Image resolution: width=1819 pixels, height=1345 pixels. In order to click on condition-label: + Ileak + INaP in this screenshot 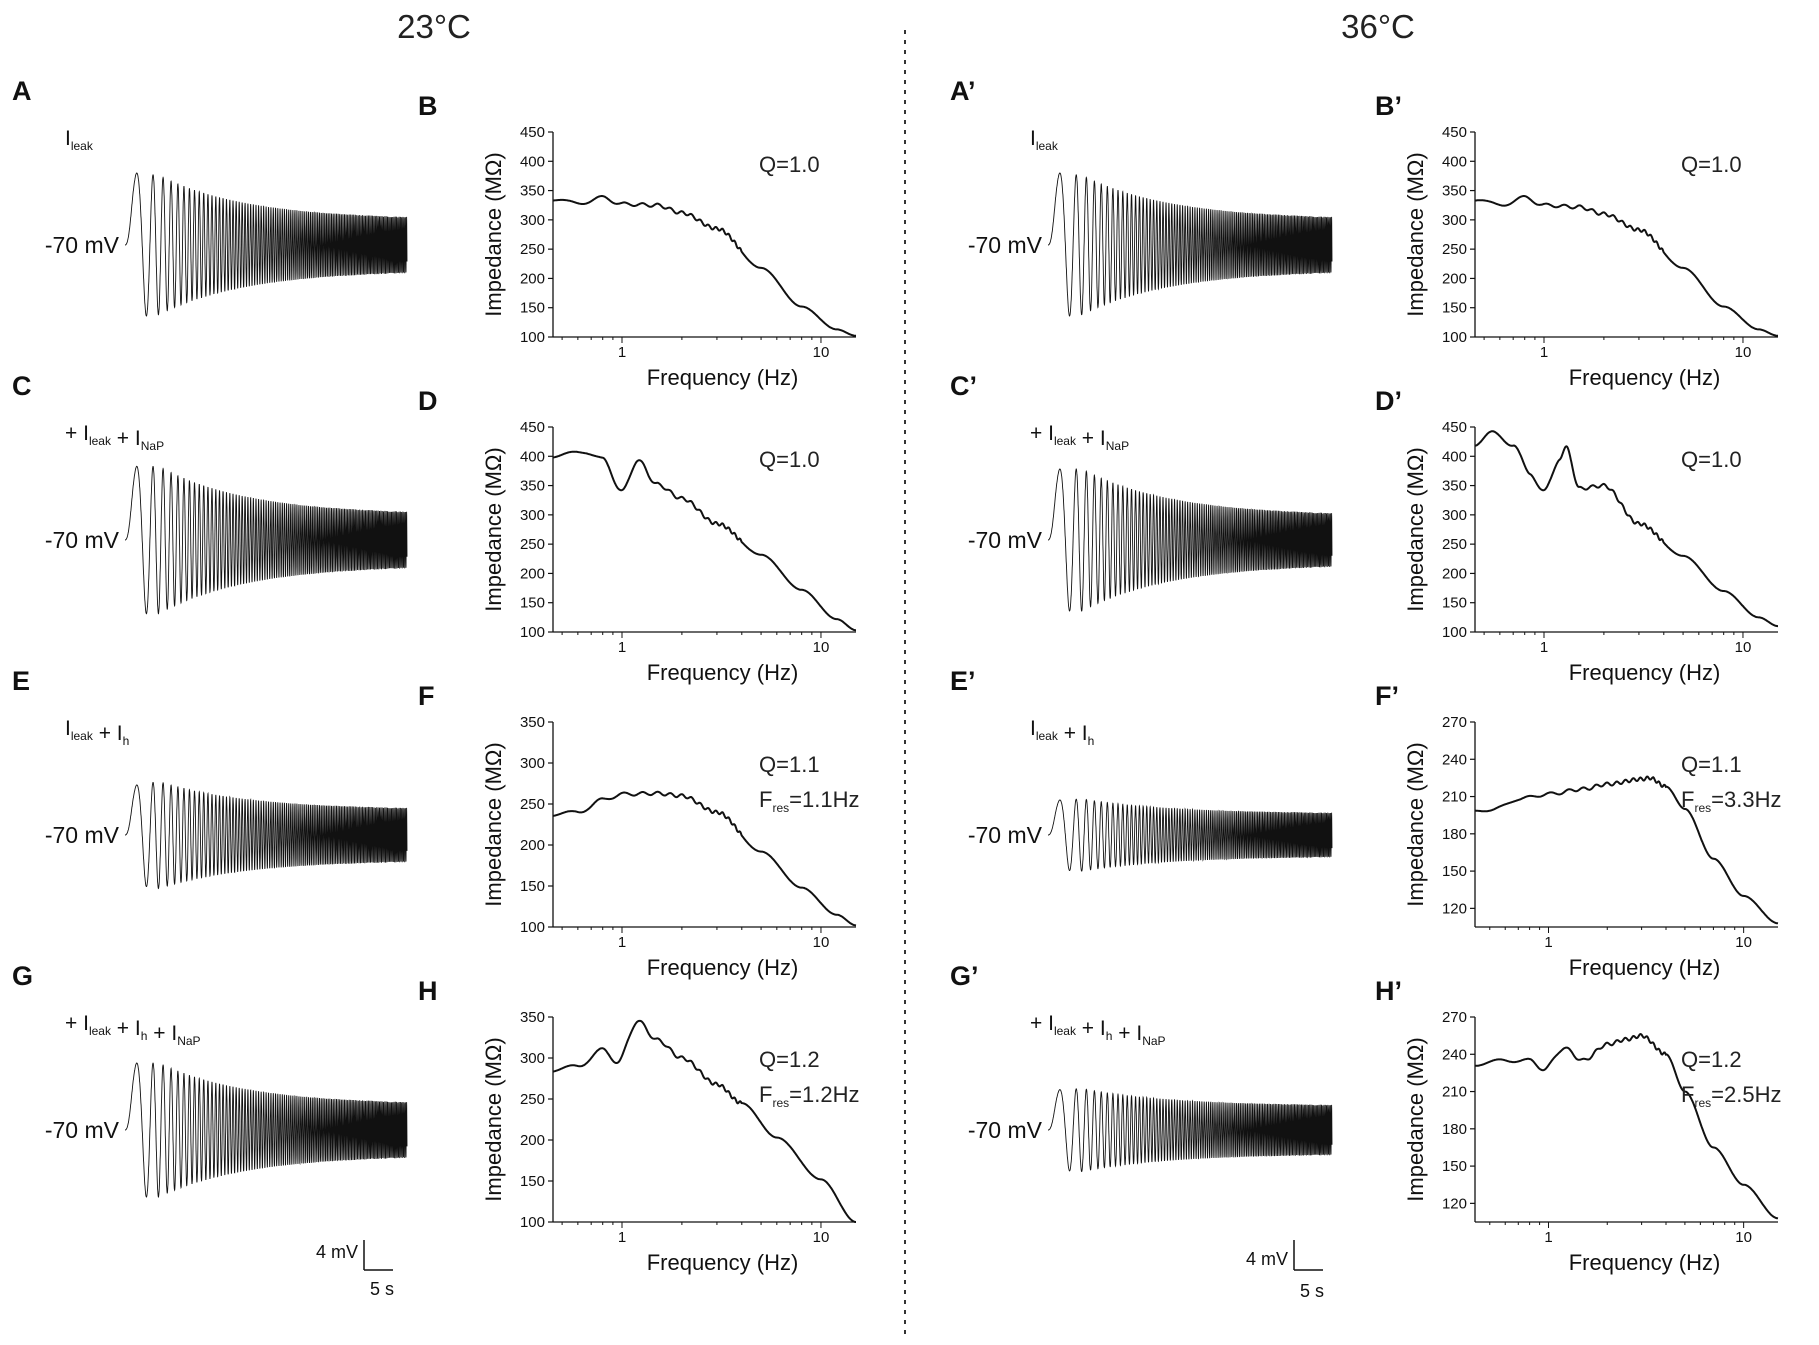, I will do `click(1079, 437)`.